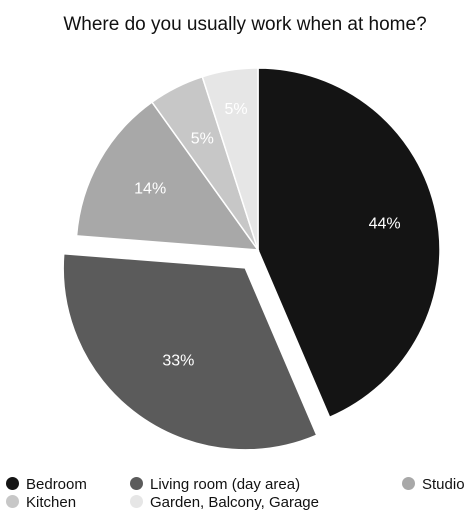  What do you see at coordinates (136, 501) in the screenshot?
I see `legend-swatch-garden` at bounding box center [136, 501].